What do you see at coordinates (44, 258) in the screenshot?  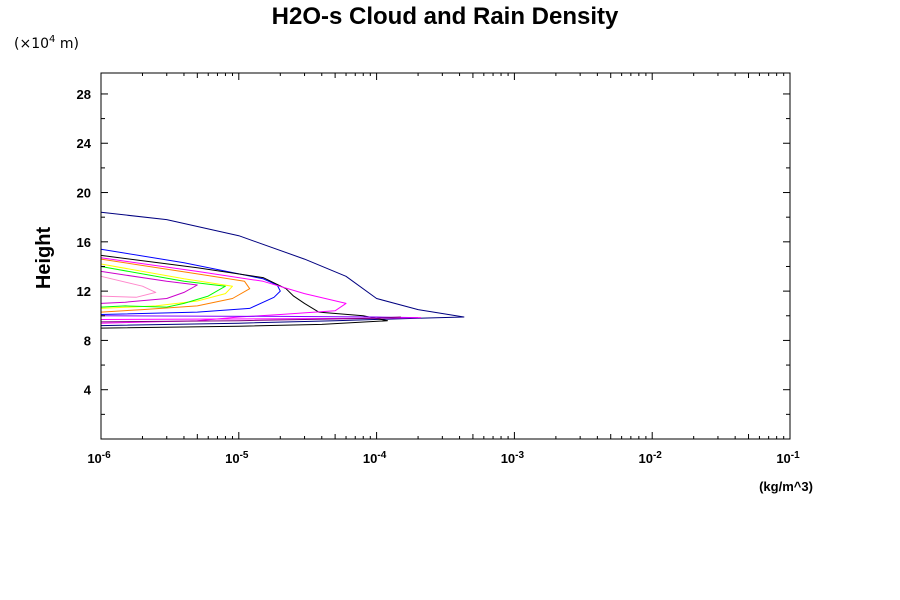 I see `y-axis-label: Height` at bounding box center [44, 258].